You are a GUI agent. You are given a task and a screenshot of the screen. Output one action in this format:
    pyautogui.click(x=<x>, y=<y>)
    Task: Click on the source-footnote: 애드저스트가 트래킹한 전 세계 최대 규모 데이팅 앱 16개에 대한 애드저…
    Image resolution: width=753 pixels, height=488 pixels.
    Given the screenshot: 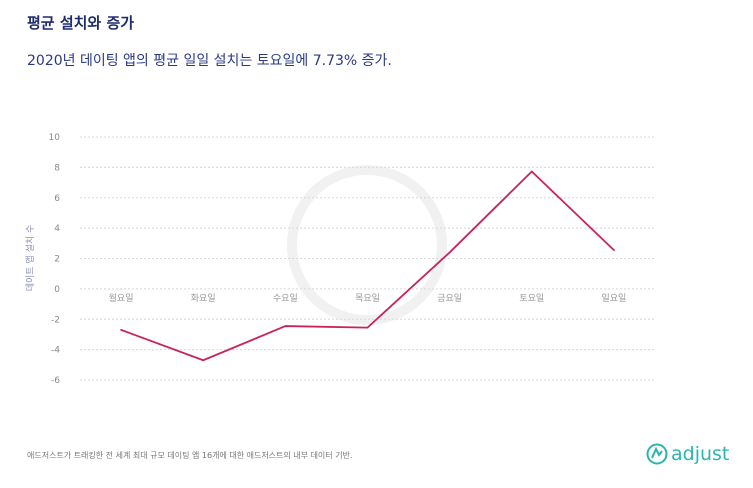 What is the action you would take?
    pyautogui.click(x=190, y=455)
    